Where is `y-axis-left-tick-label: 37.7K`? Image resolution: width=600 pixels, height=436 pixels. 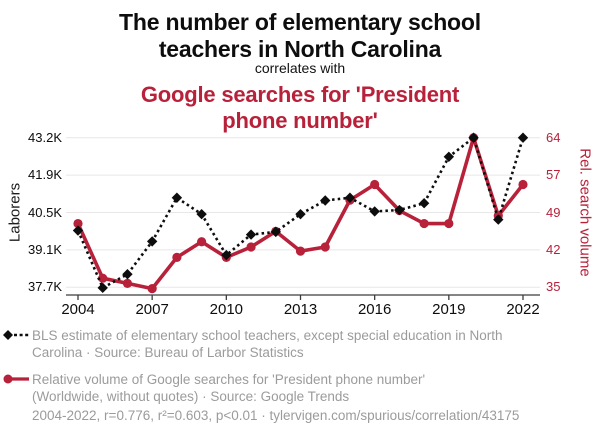 y-axis-left-tick-label: 37.7K is located at coordinates (45, 287).